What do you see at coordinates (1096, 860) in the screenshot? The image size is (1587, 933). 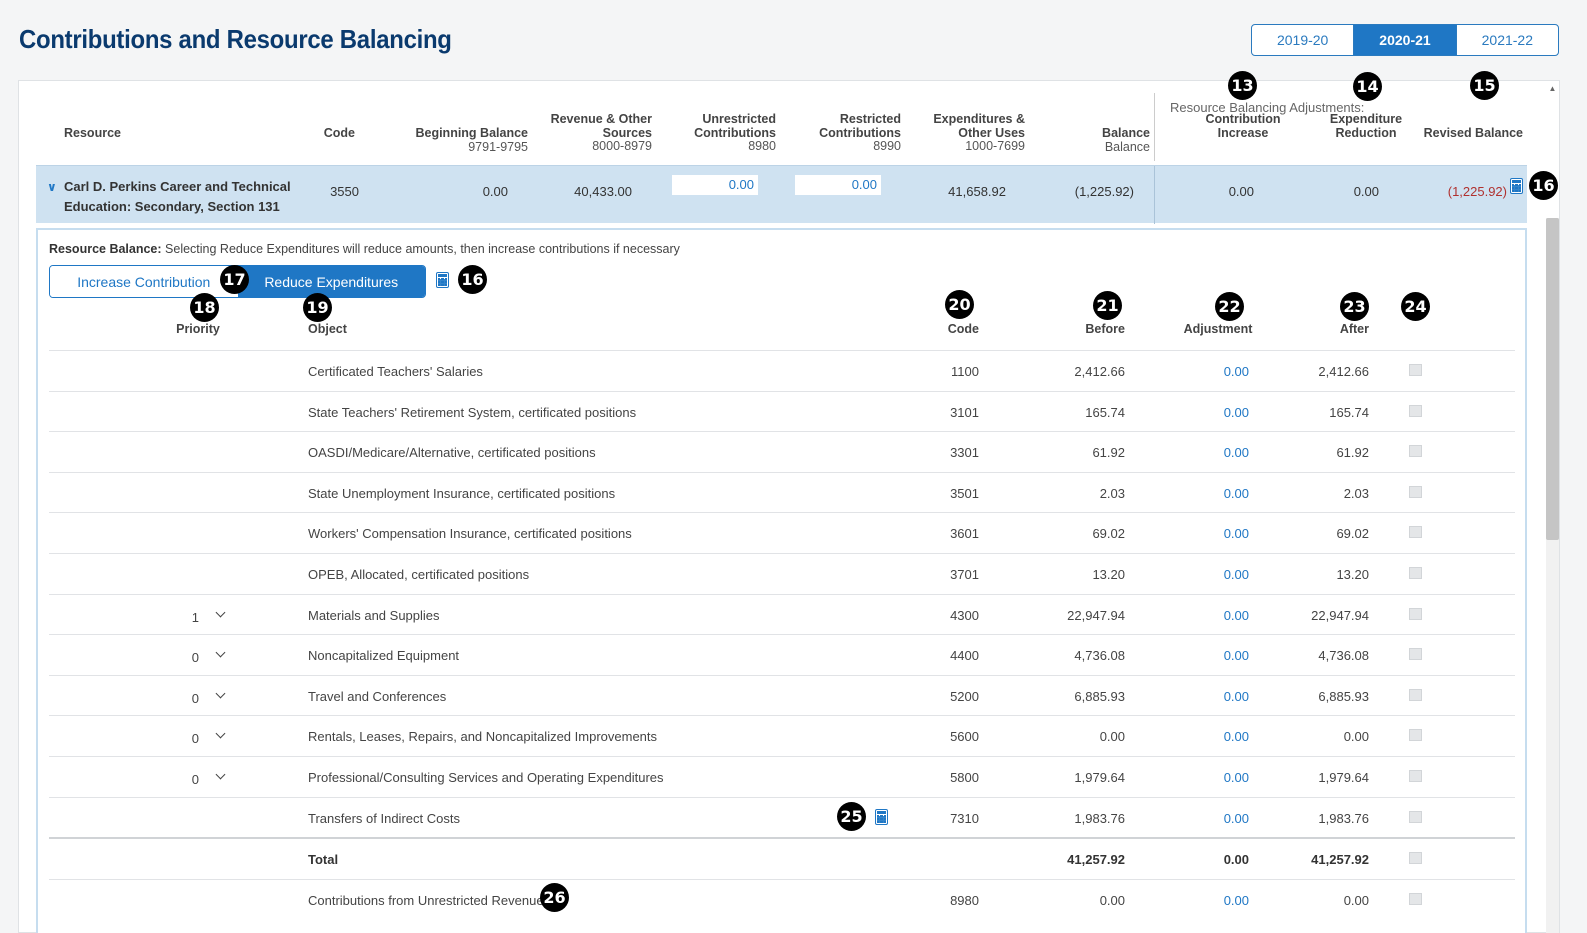 I see `total-before: 41,257.92` at bounding box center [1096, 860].